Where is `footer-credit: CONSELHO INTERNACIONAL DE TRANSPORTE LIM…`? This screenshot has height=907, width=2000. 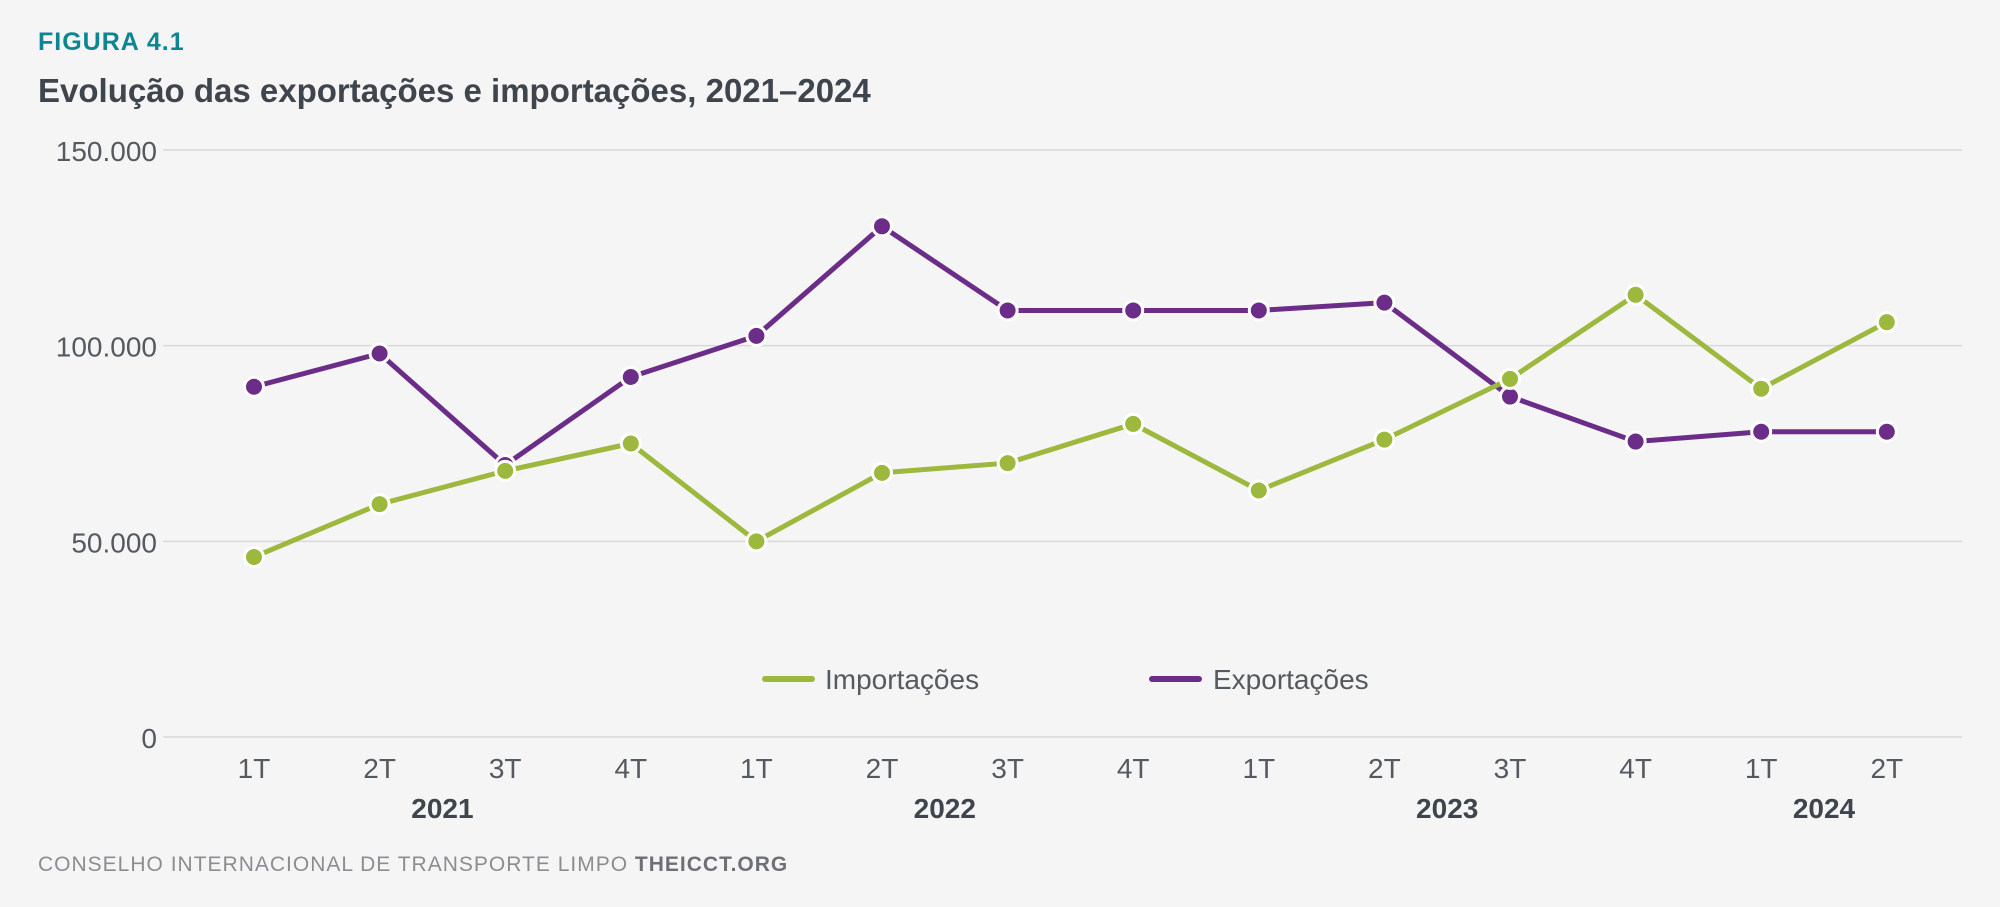
footer-credit: CONSELHO INTERNACIONAL DE TRANSPORTE LIM… is located at coordinates (413, 865).